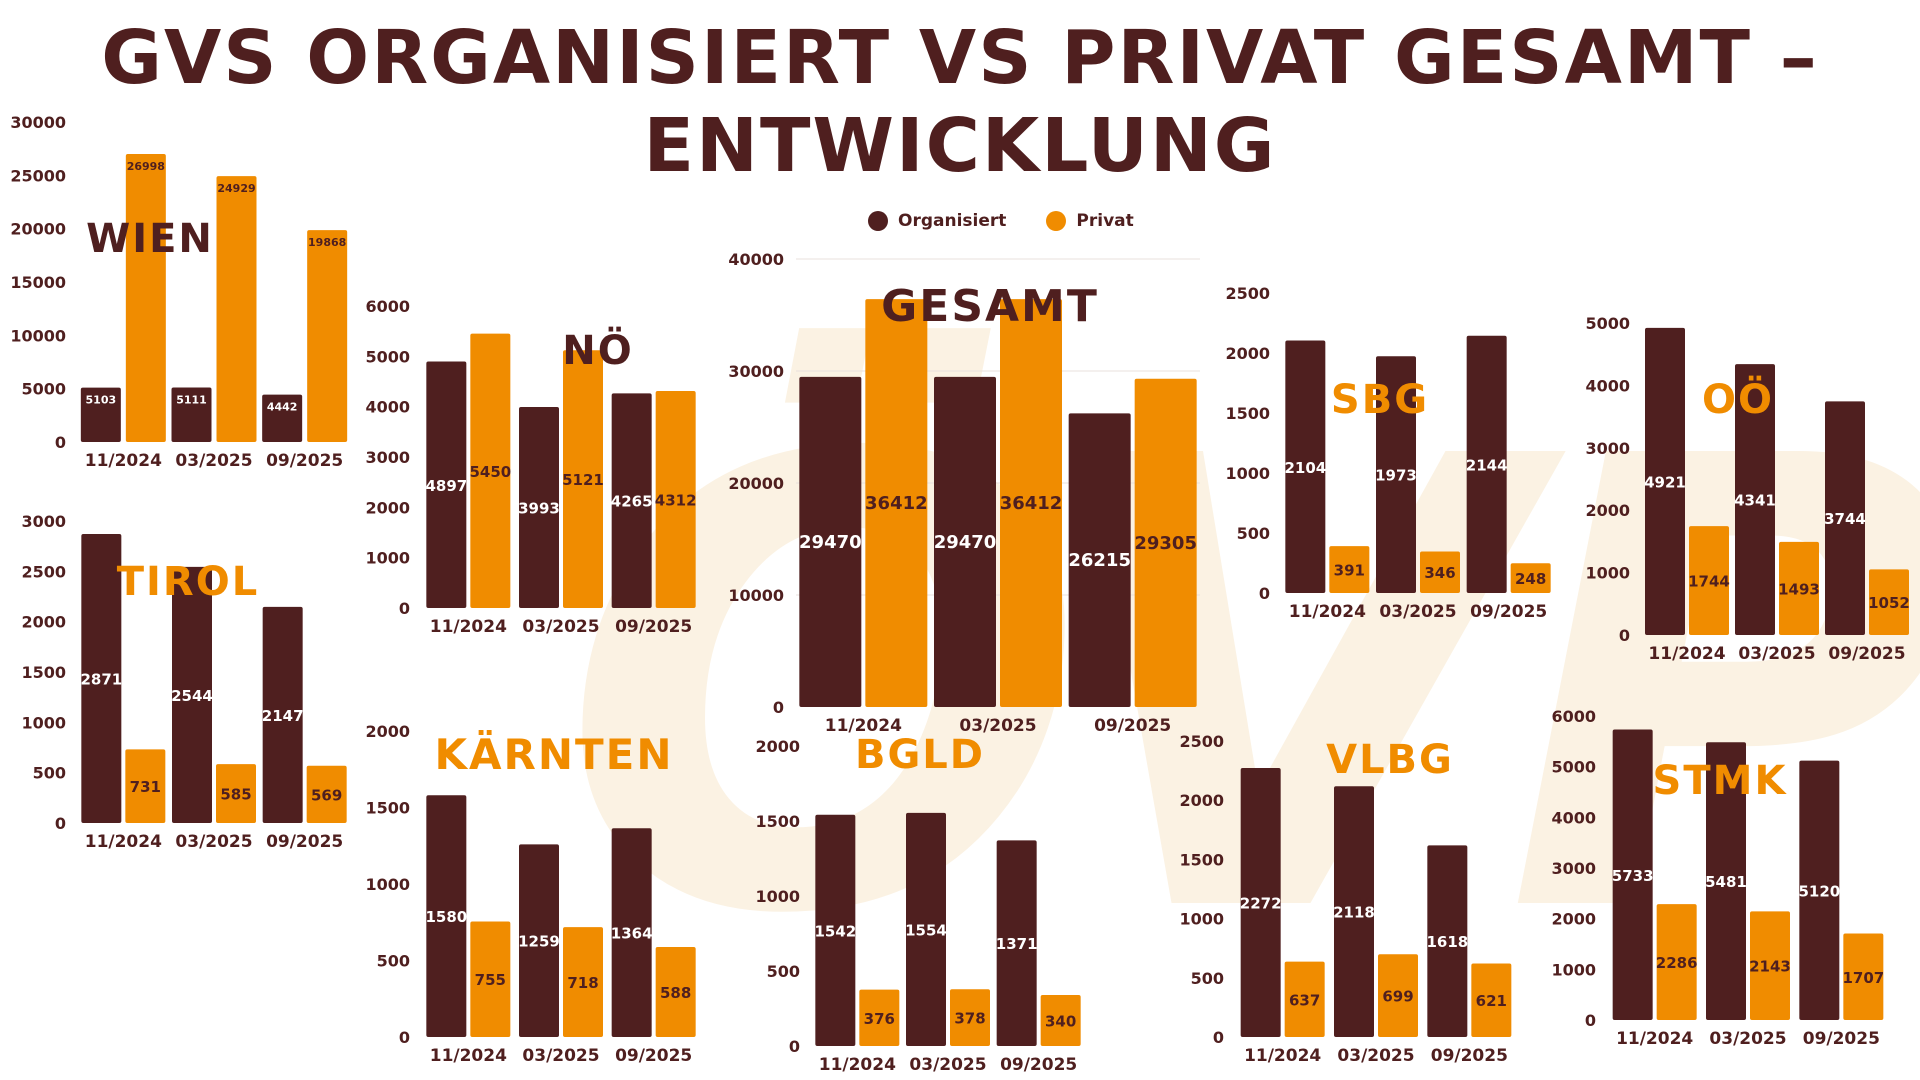 The image size is (1920, 1080). I want to click on data-label: 29305, so click(1165, 543).